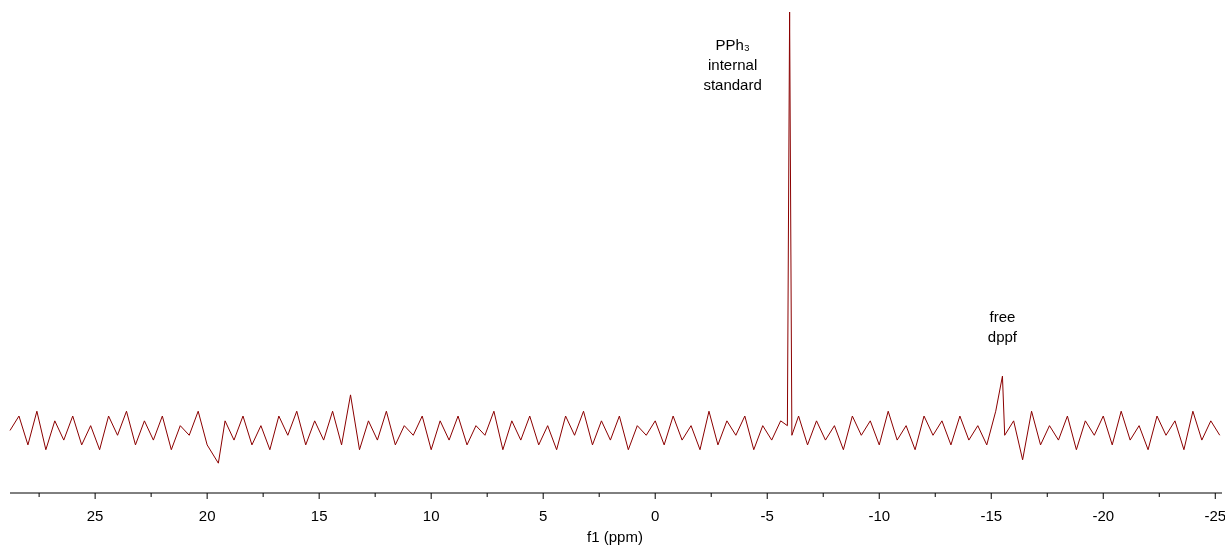 The width and height of the screenshot is (1225, 546). I want to click on x-tick-label: 10, so click(431, 515).